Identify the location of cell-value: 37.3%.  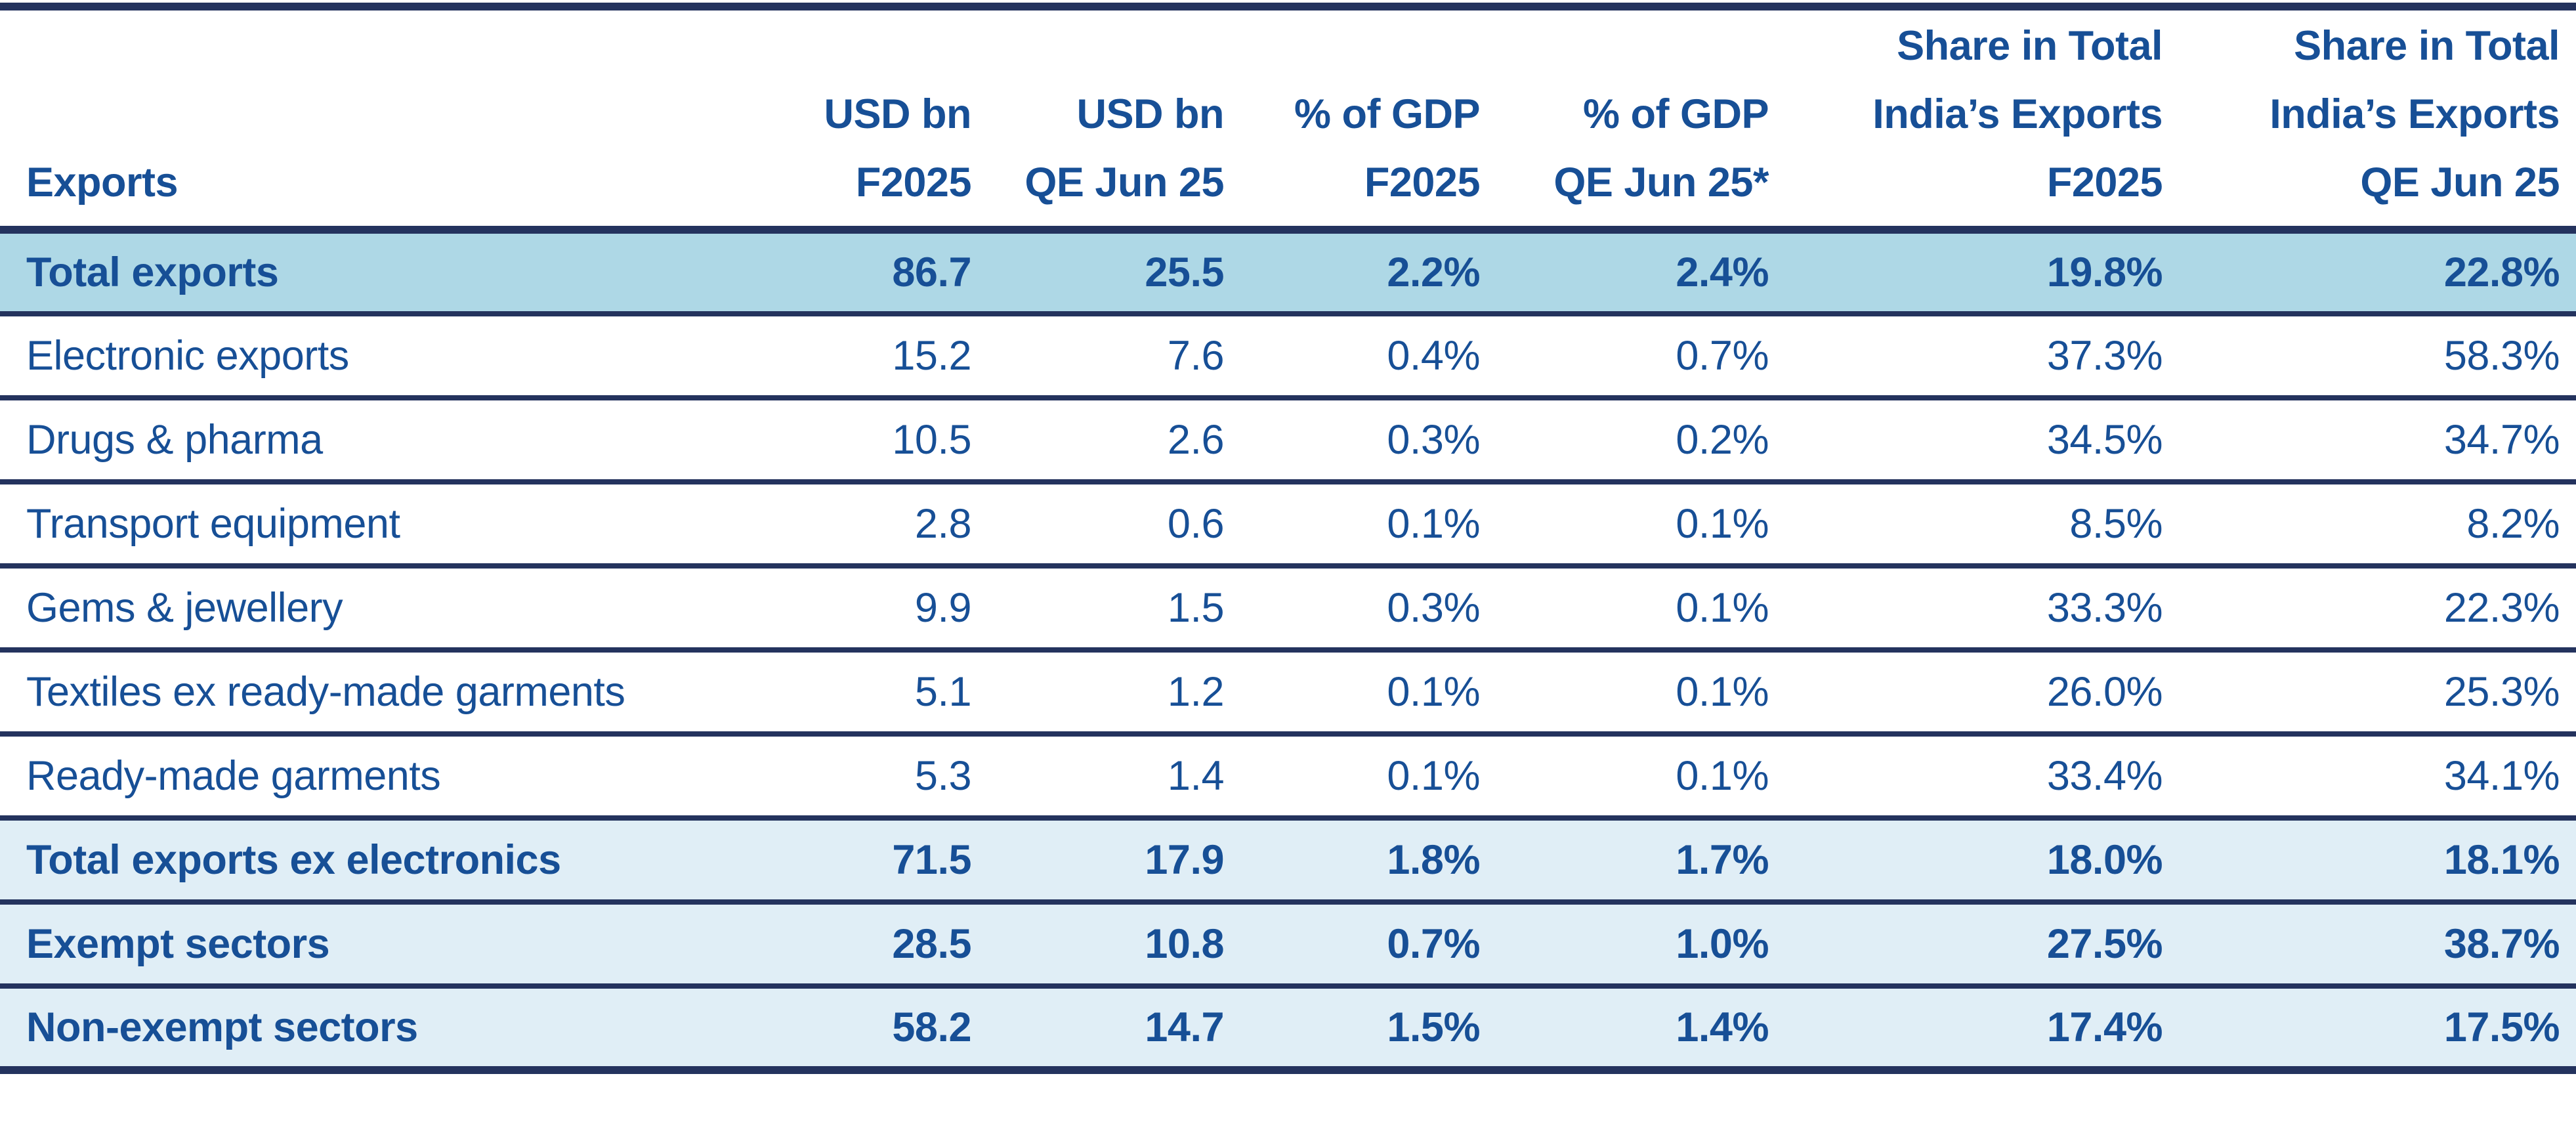
(1982, 357).